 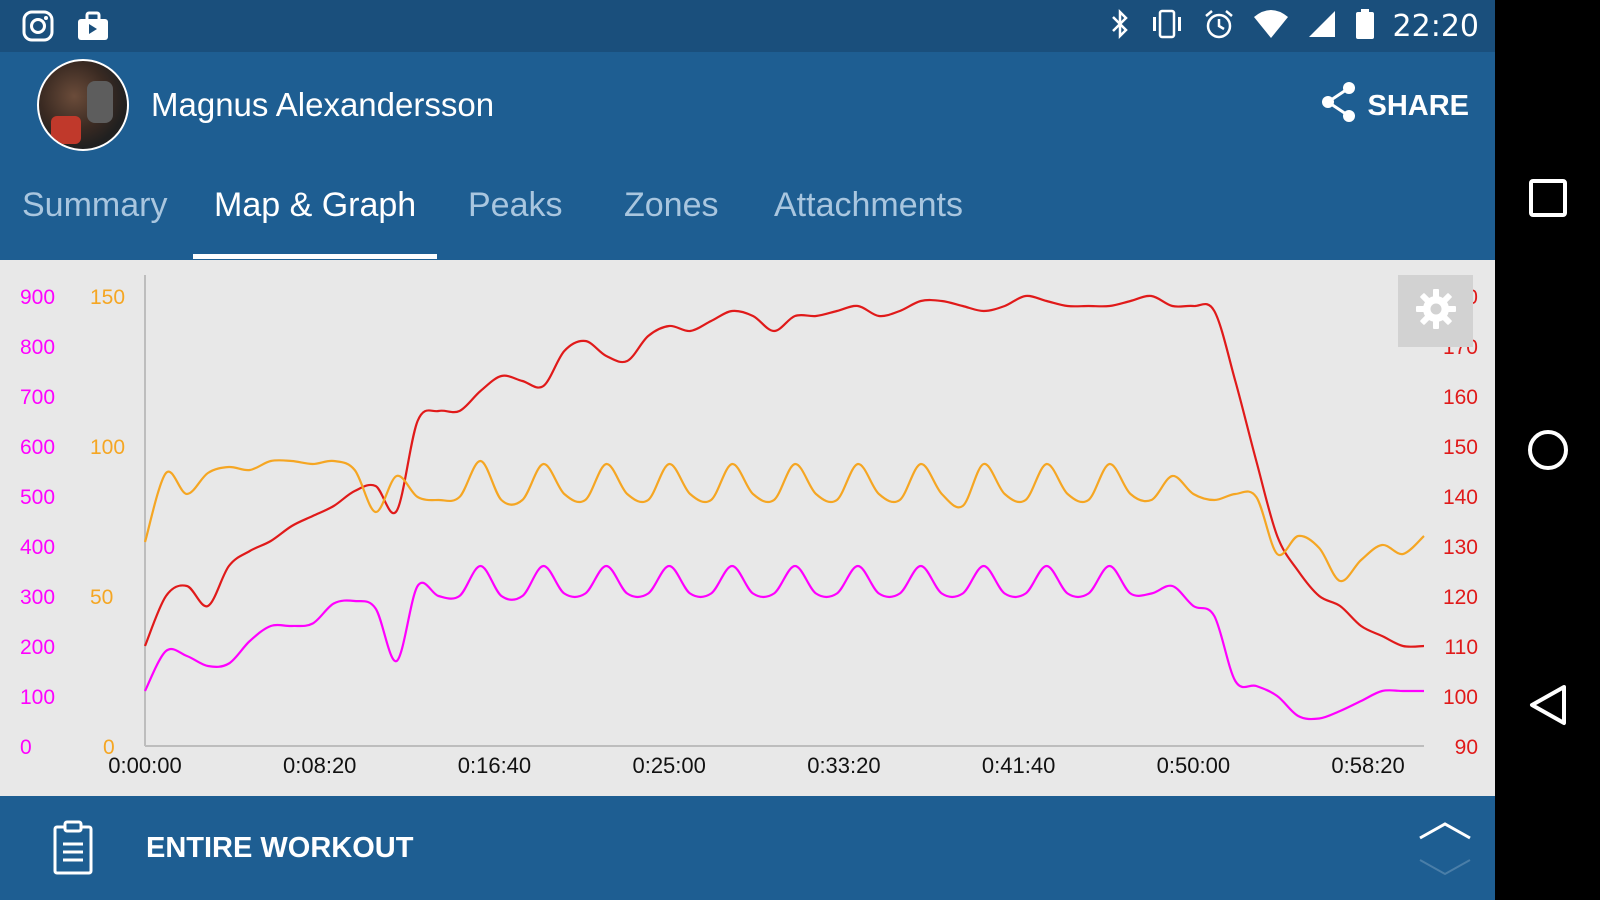 What do you see at coordinates (144, 765) in the screenshot?
I see `x-tick-label: 0:00:00` at bounding box center [144, 765].